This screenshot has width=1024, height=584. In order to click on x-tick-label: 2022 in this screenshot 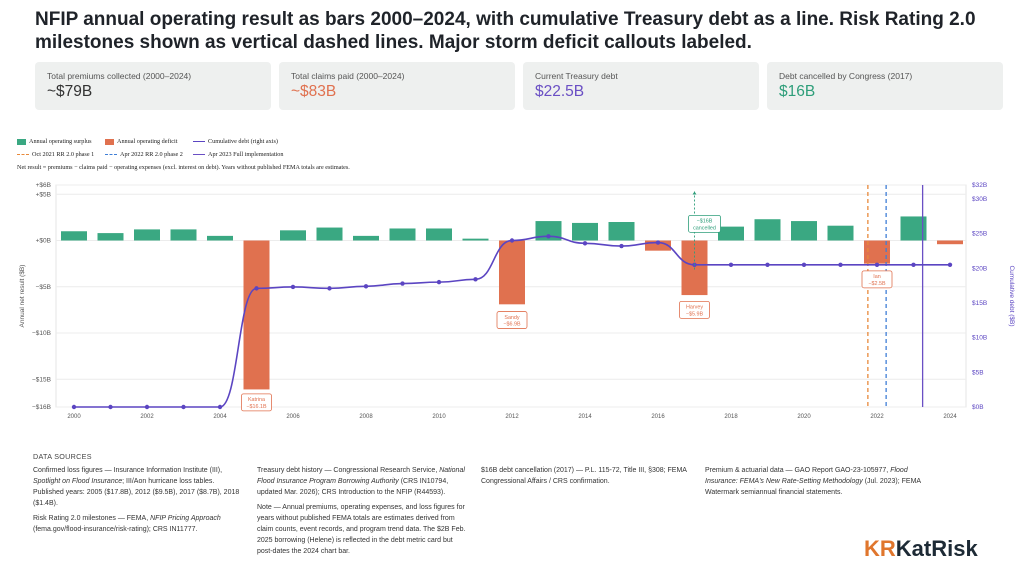, I will do `click(877, 417)`.